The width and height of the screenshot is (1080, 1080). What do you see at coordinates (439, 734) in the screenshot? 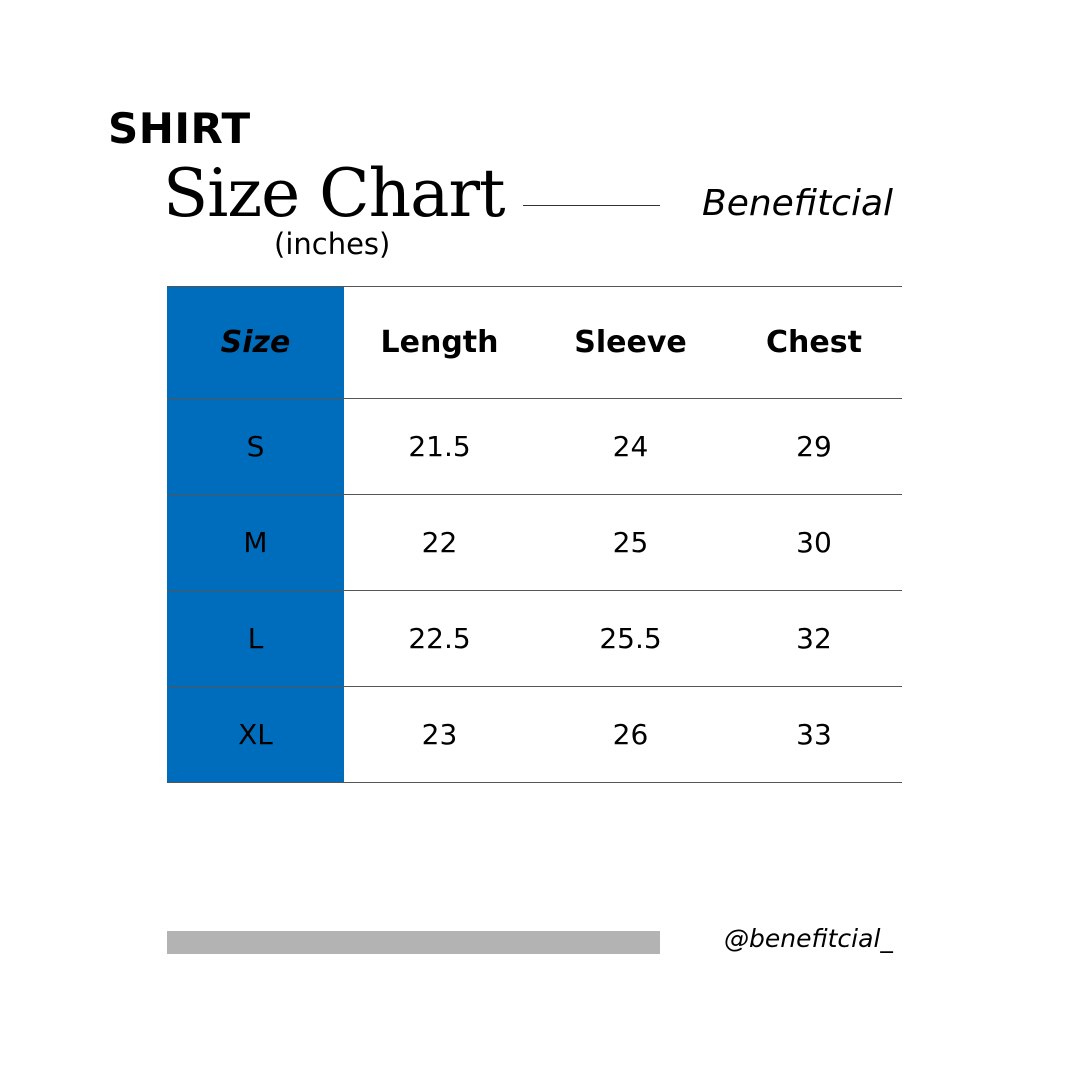
I see `length-cell: 23` at bounding box center [439, 734].